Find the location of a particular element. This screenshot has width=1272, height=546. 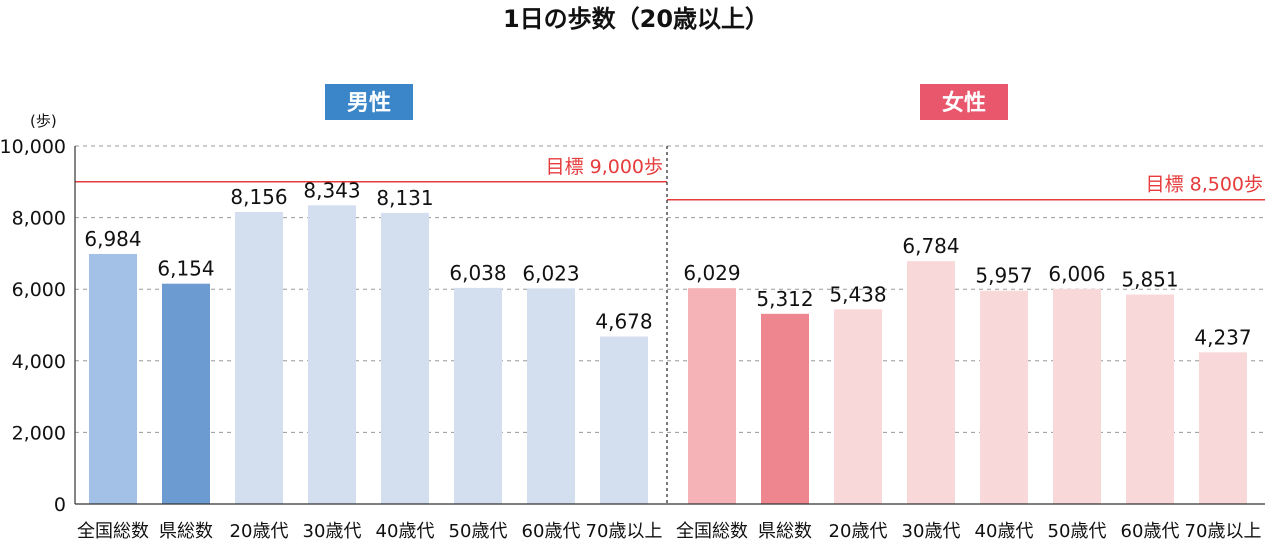

male-category-label: 60歳代 is located at coordinates (551, 531).